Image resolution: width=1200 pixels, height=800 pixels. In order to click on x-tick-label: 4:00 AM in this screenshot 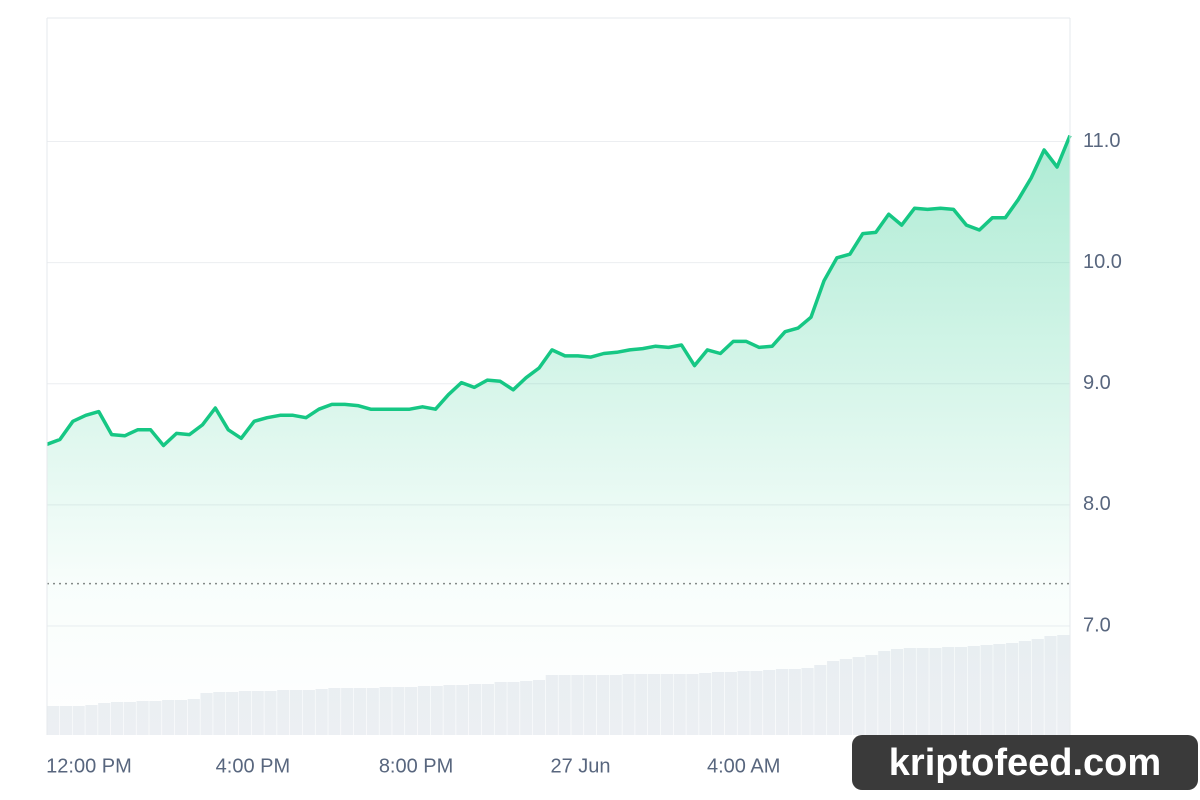, I will do `click(743, 766)`.